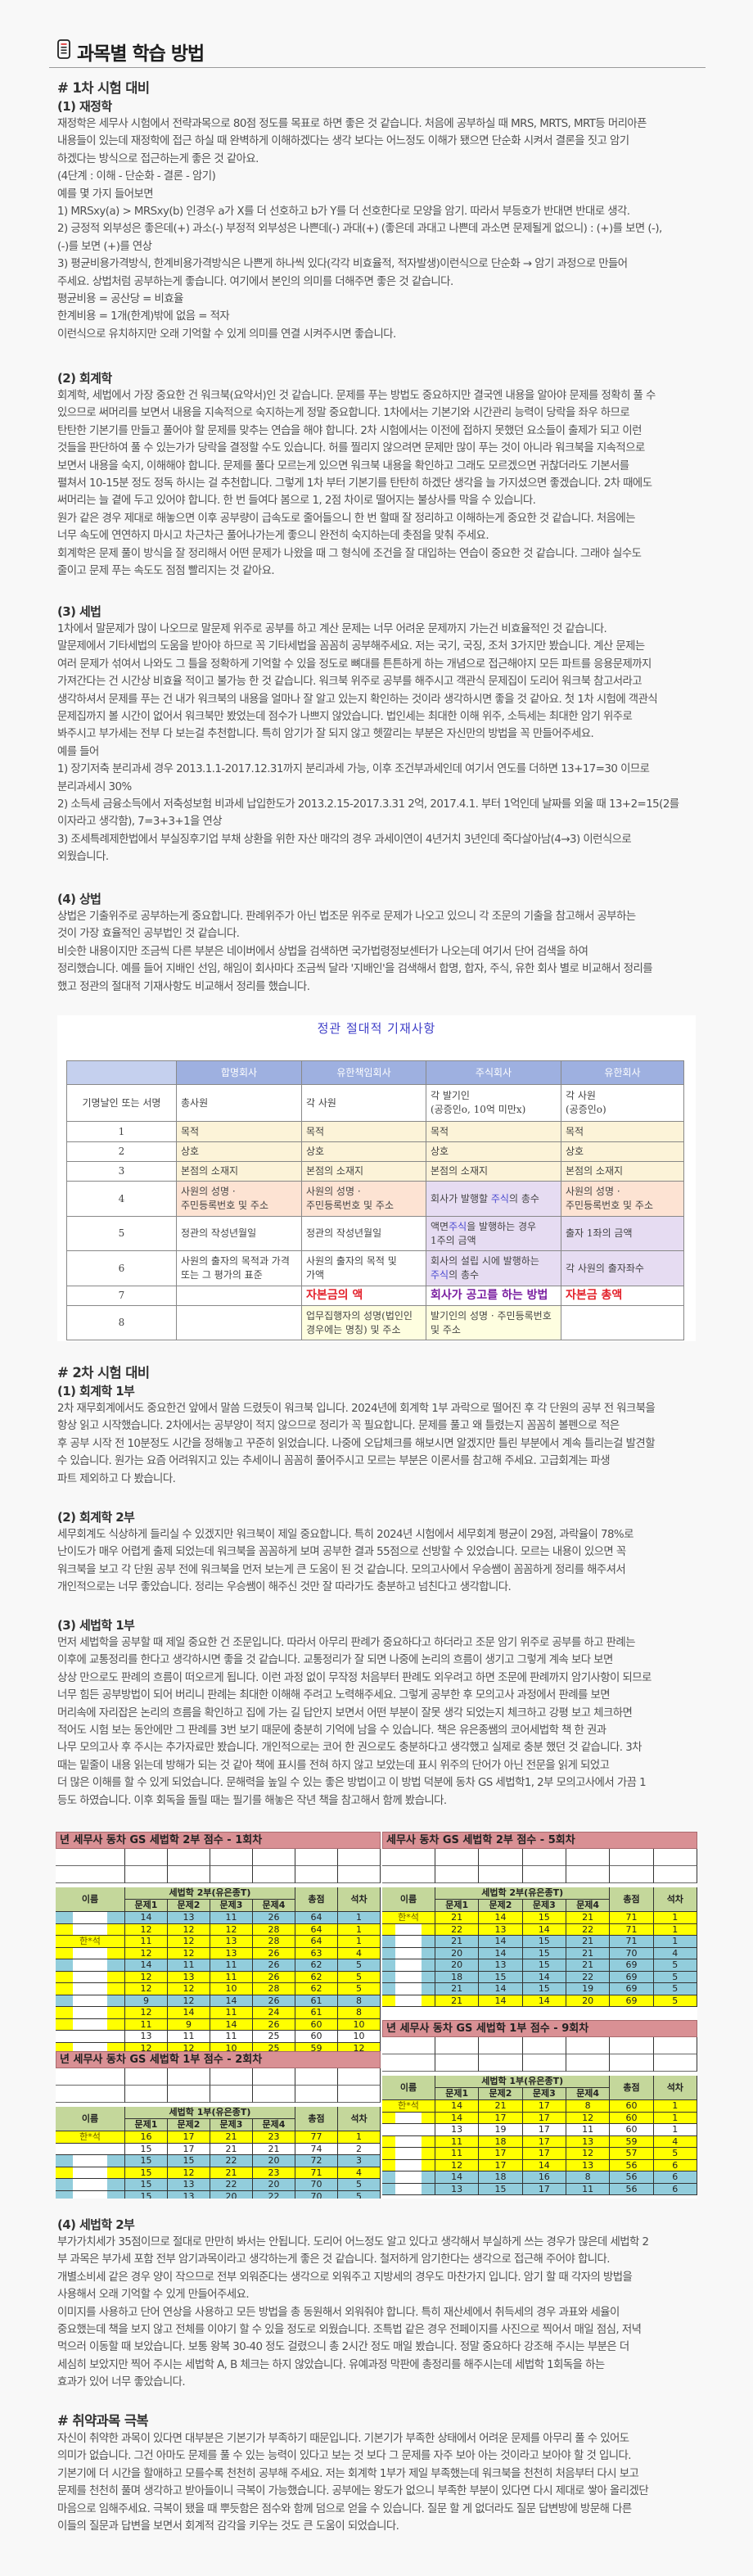 The height and width of the screenshot is (2576, 753). Describe the element at coordinates (316, 2001) in the screenshot. I see `total-score: 61` at that location.